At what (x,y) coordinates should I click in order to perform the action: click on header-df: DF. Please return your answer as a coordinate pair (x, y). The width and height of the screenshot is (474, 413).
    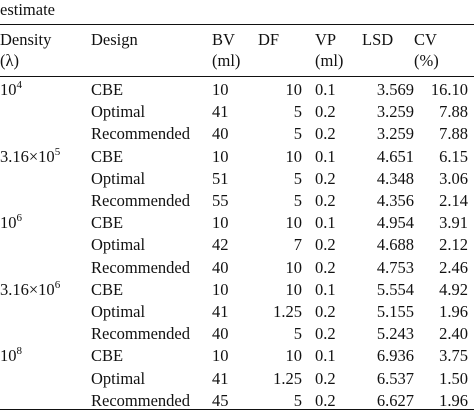
    Looking at the image, I should click on (269, 39).